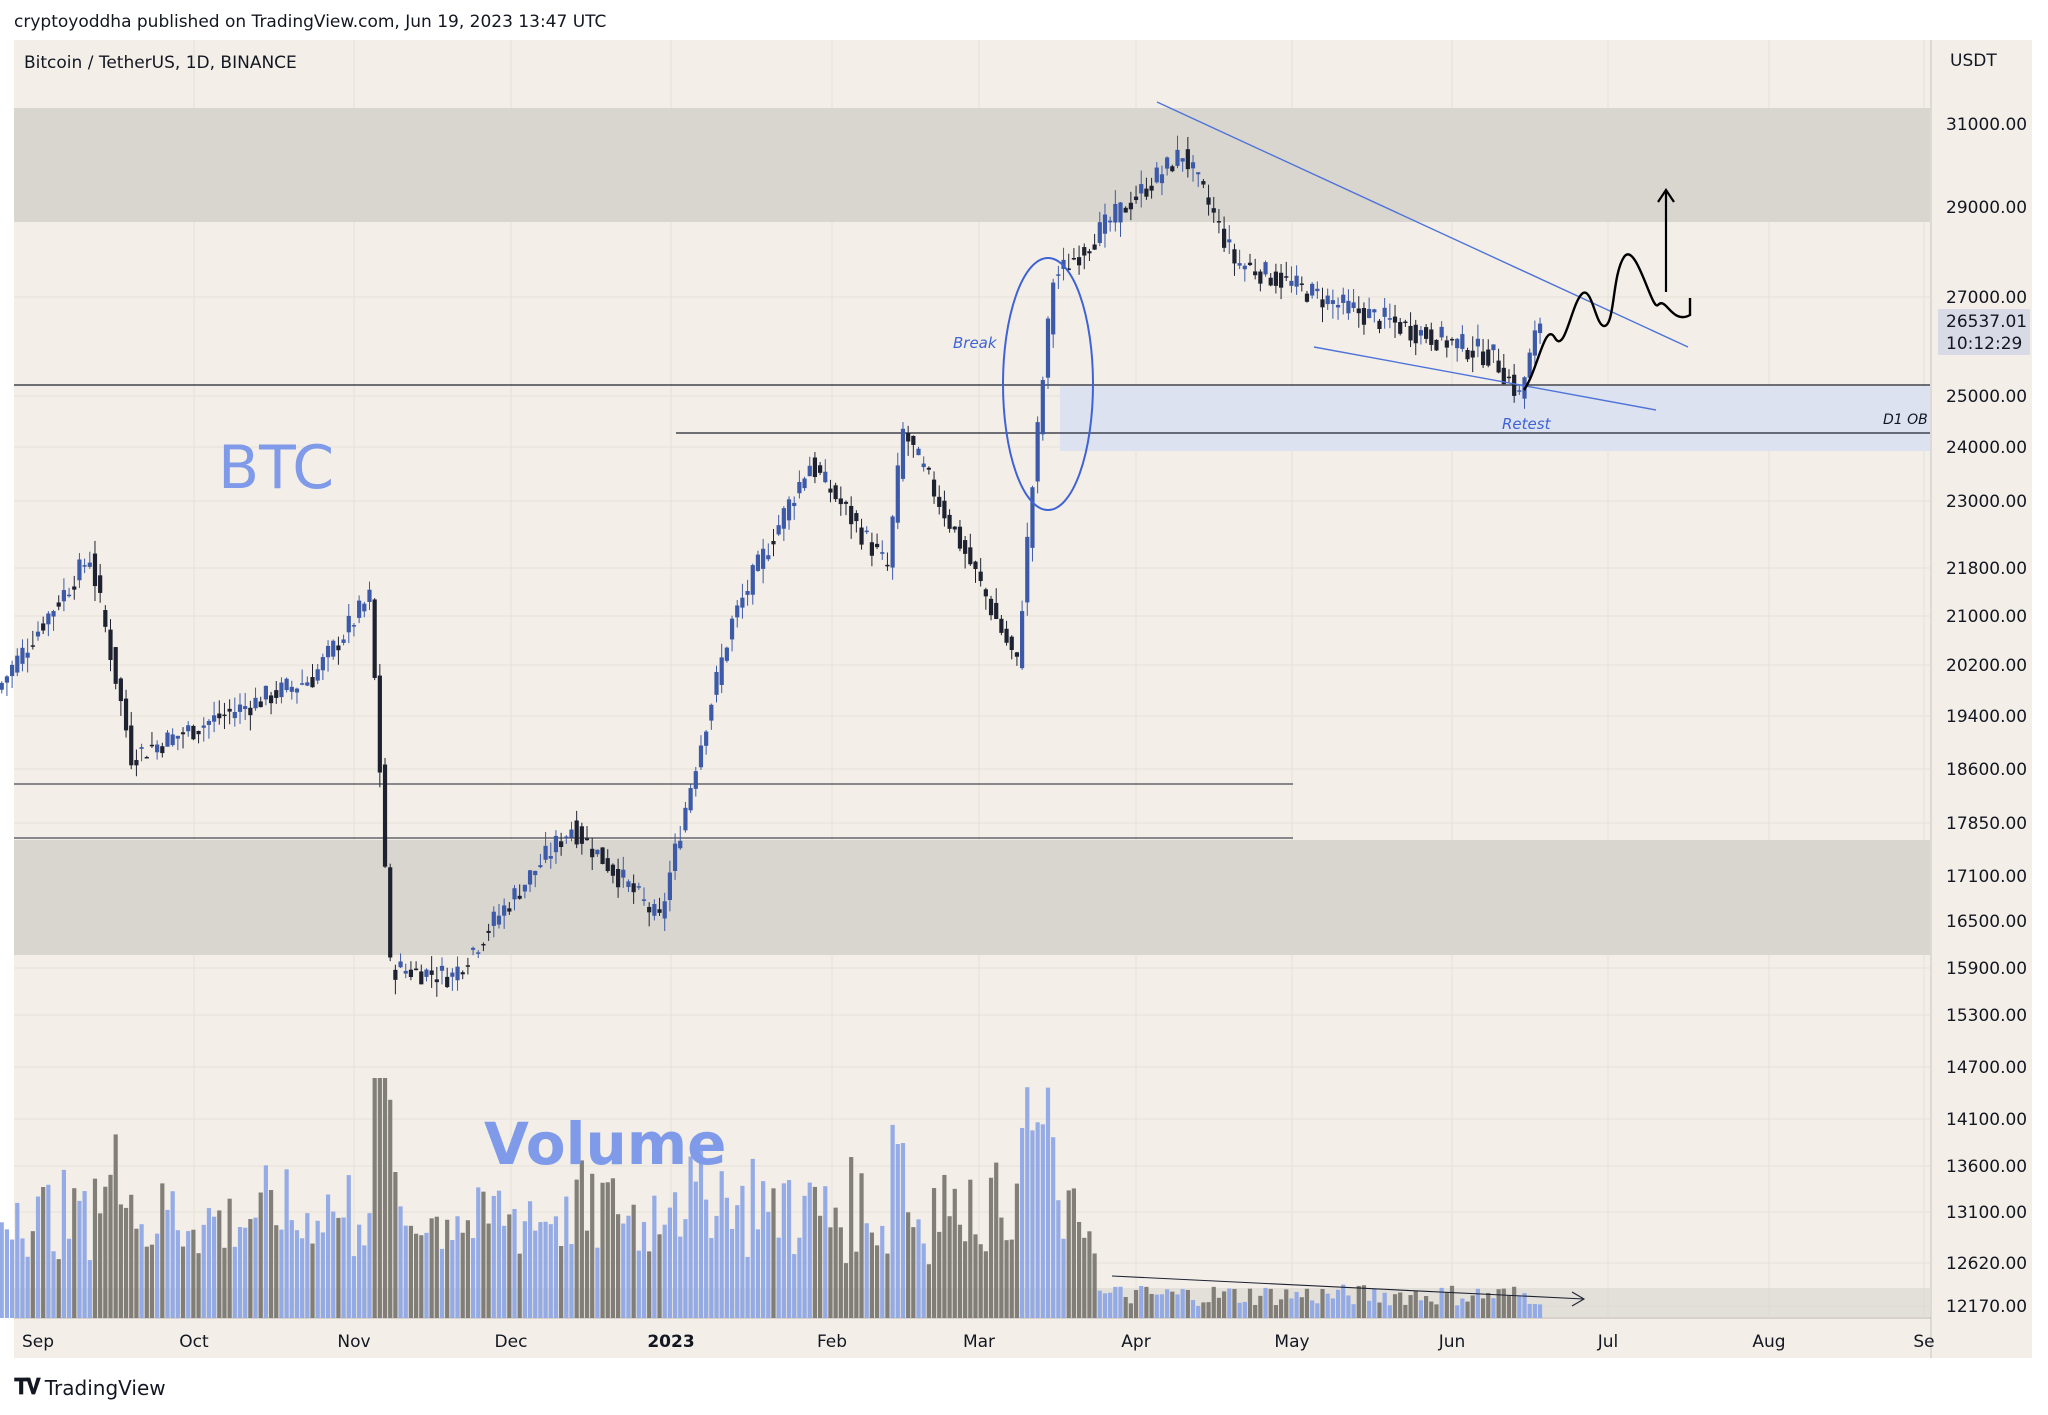  Describe the element at coordinates (1984, 332) in the screenshot. I see `last-price-marker` at that location.